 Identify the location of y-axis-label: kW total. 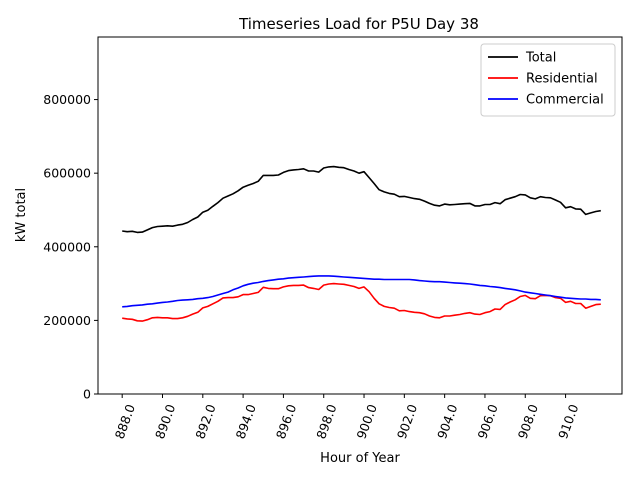
(21, 215).